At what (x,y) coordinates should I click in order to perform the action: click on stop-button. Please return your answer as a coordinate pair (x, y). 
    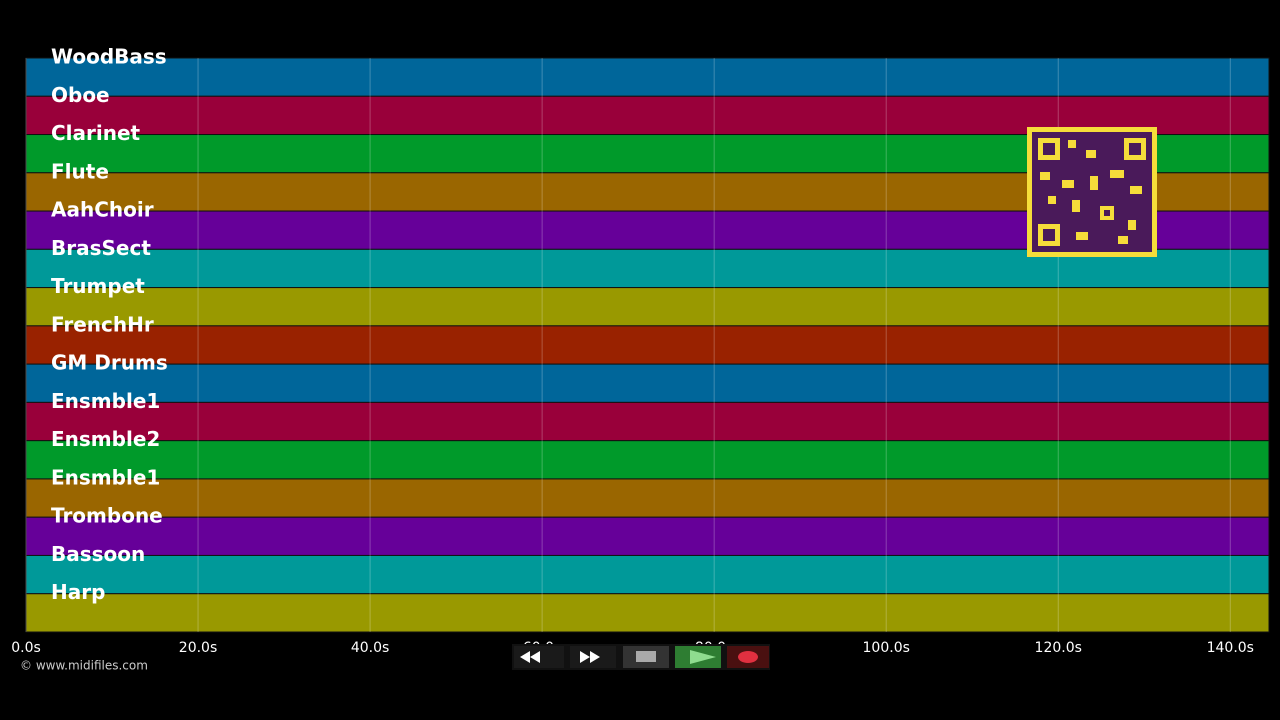
    Looking at the image, I should click on (646, 657).